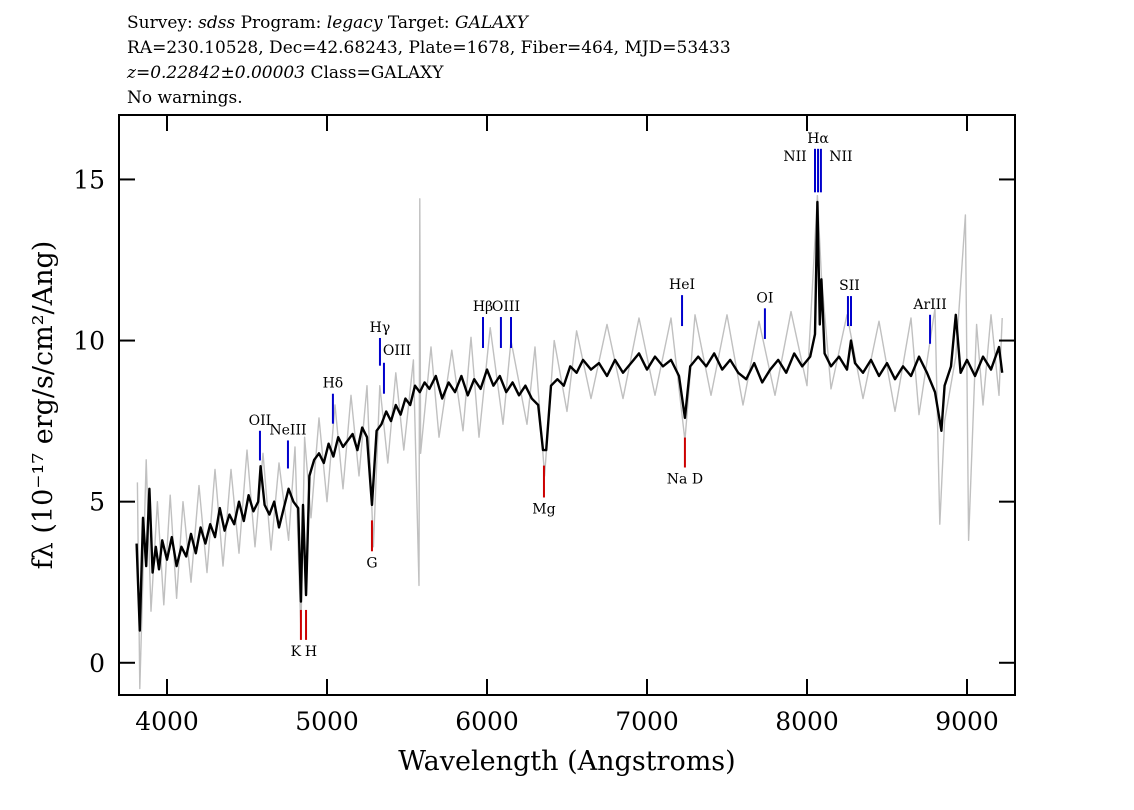 The width and height of the screenshot is (1134, 810). What do you see at coordinates (327, 721) in the screenshot?
I see `x-tick-label: 5000` at bounding box center [327, 721].